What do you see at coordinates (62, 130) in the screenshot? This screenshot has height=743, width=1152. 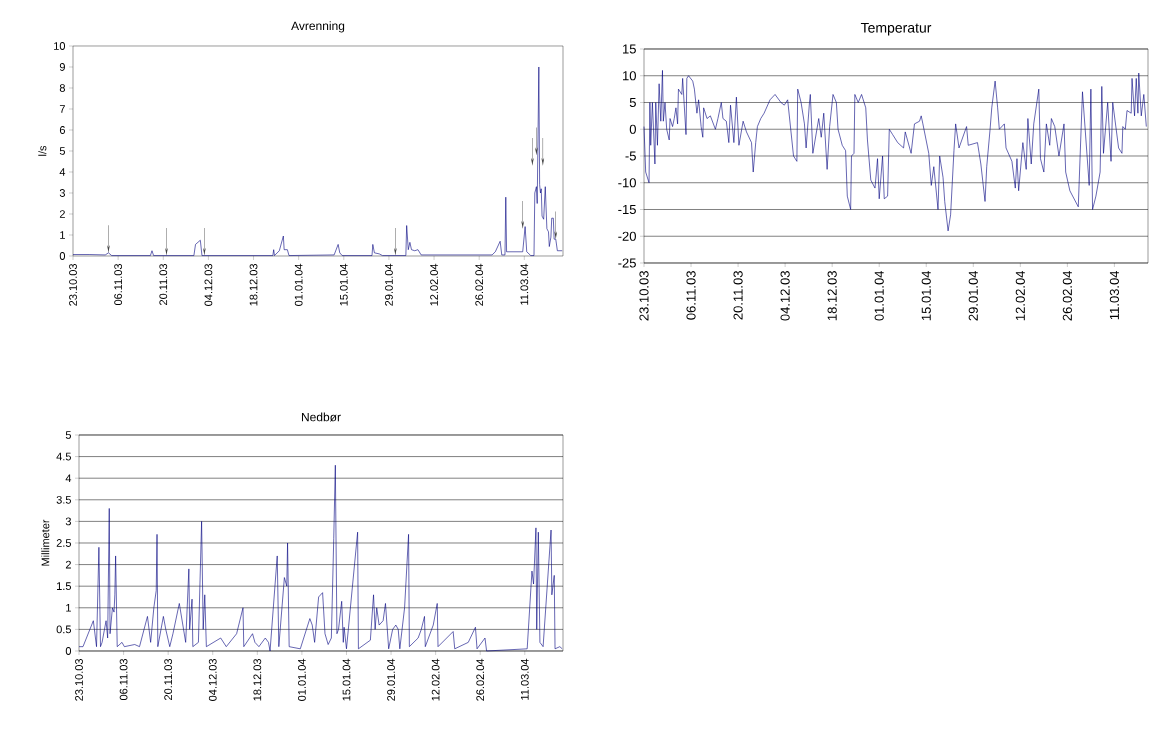 I see `y-tick-label: 6` at bounding box center [62, 130].